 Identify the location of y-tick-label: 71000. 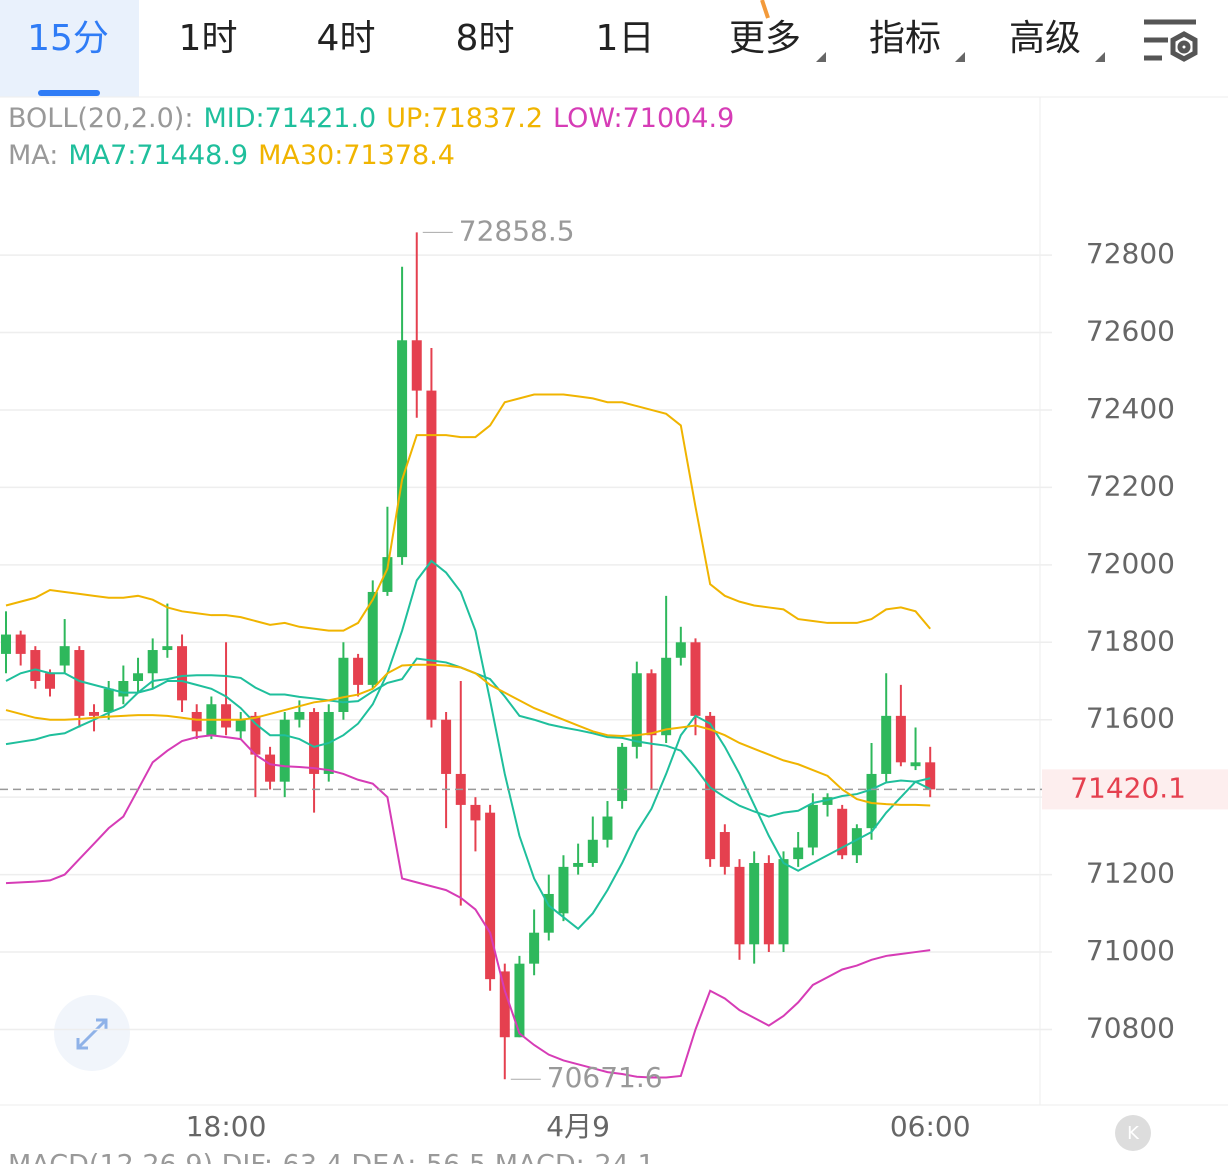
(1130, 950).